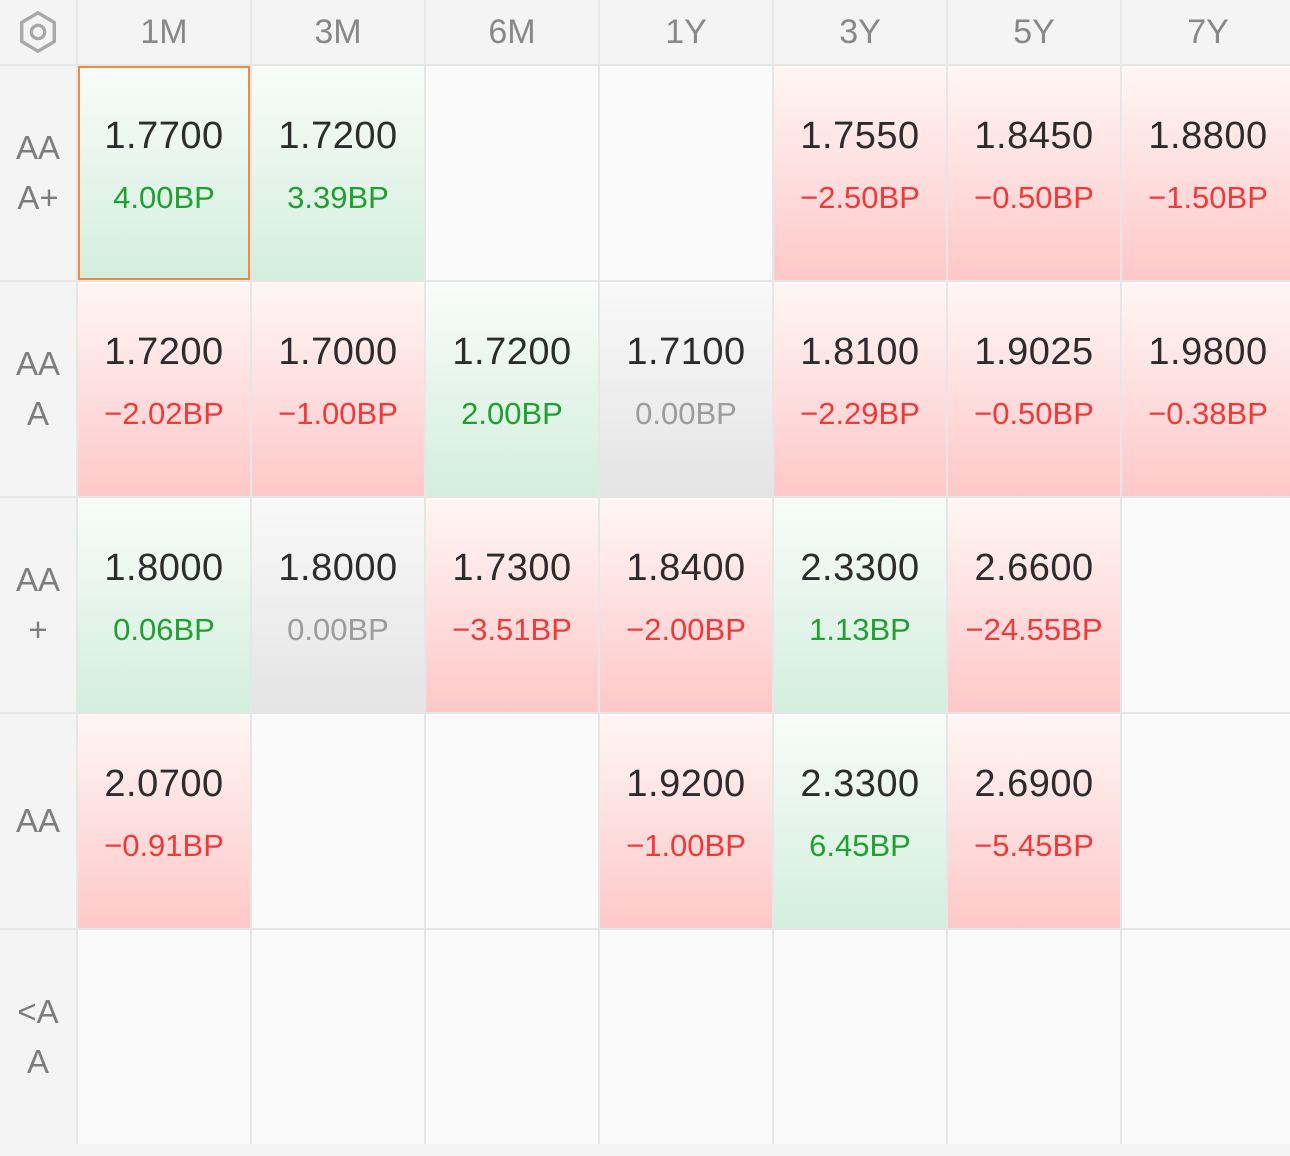 This screenshot has width=1290, height=1156. I want to click on row-header: AAA, so click(38, 389).